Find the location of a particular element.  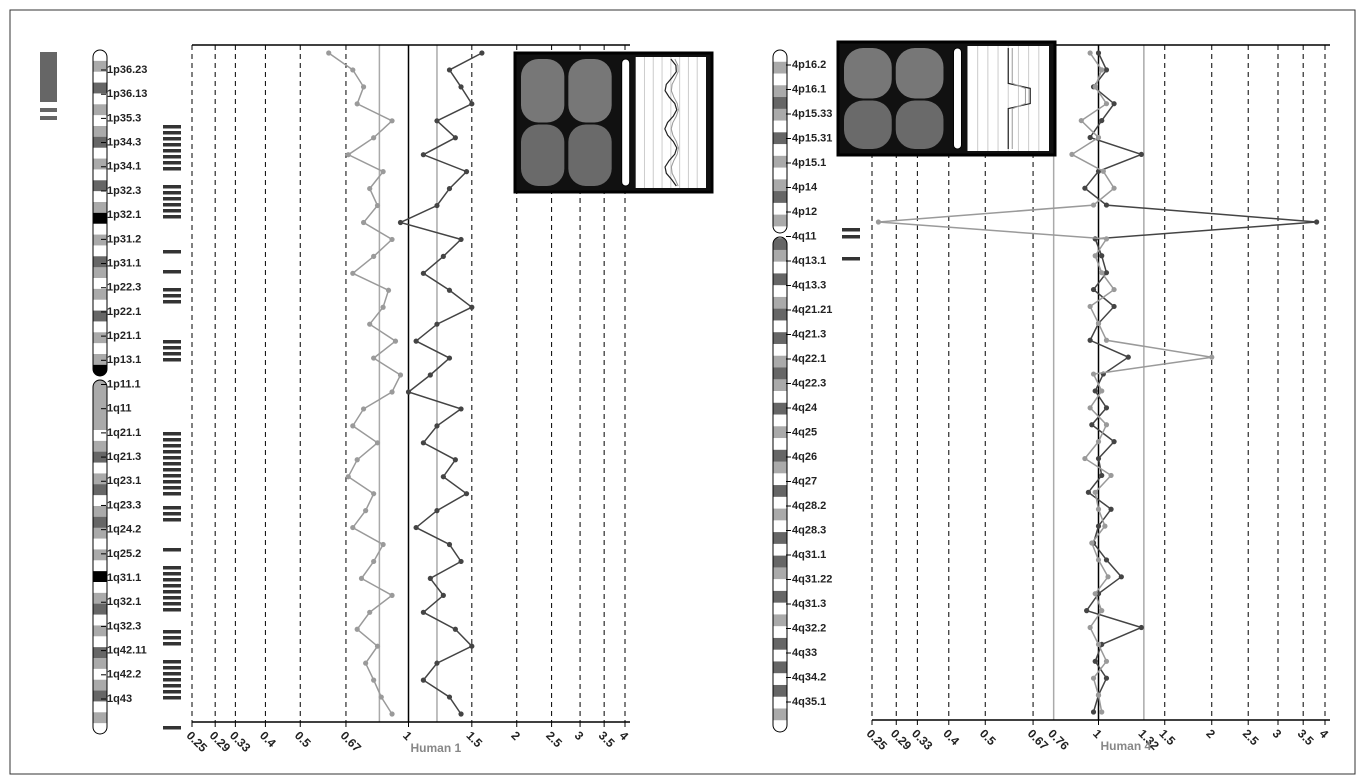

band-label: 1q42.11 is located at coordinates (127, 651).